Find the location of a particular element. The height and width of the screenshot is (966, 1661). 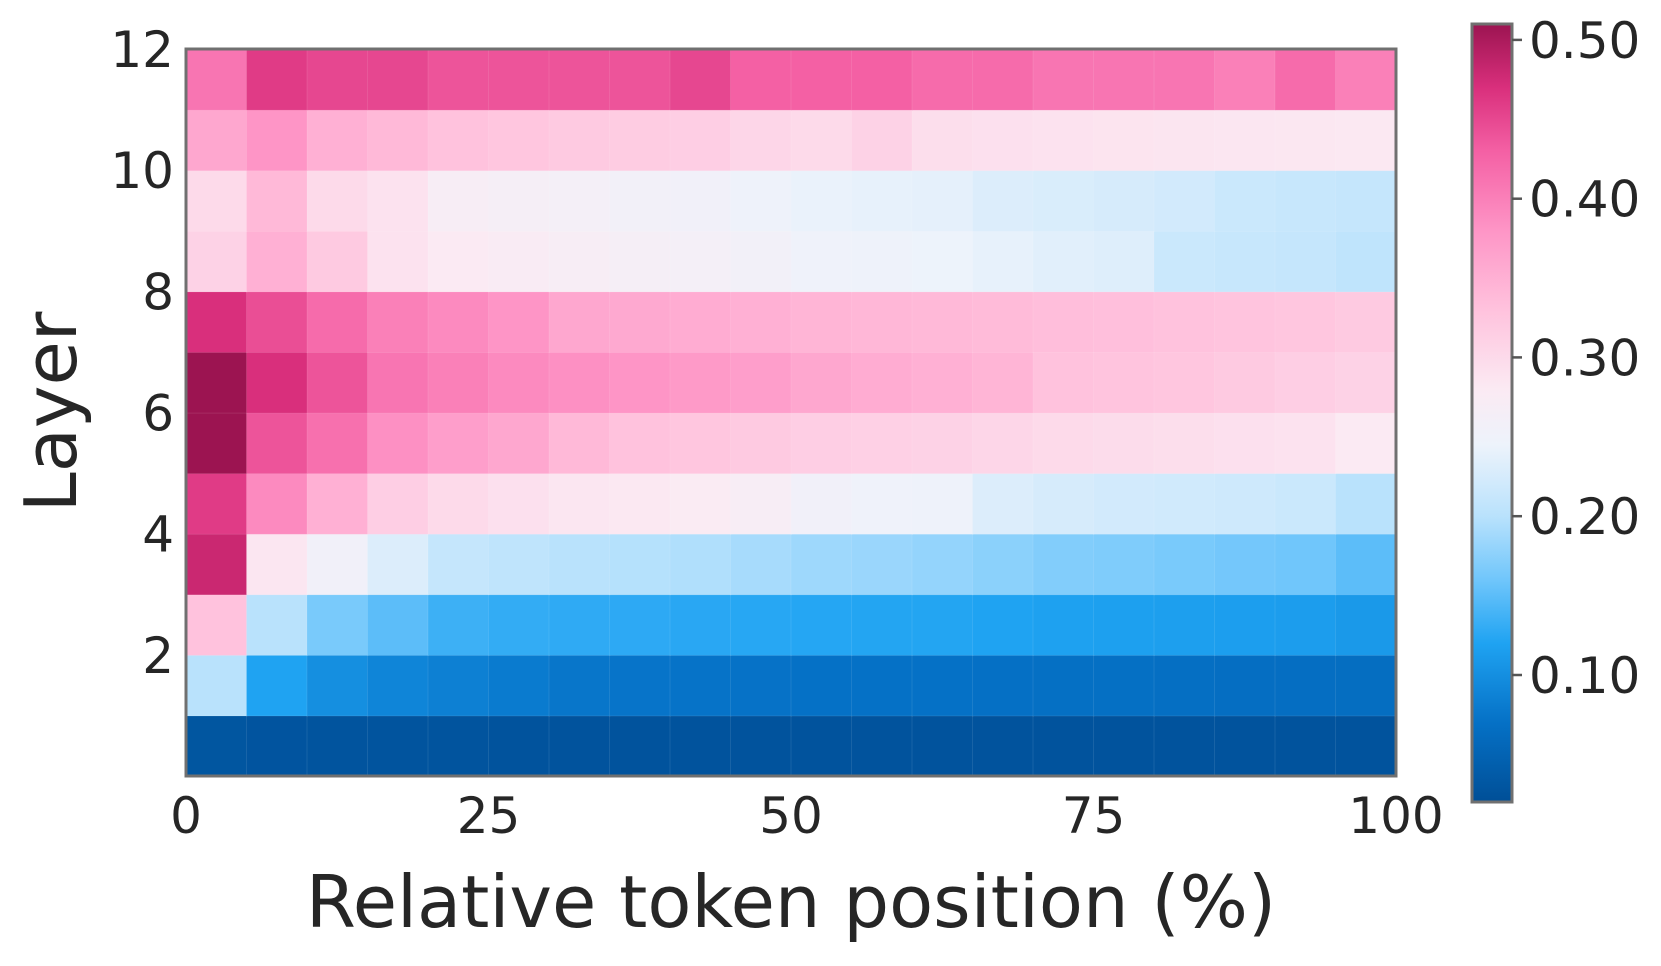

y-tick-label: 10 is located at coordinates (142, 171).